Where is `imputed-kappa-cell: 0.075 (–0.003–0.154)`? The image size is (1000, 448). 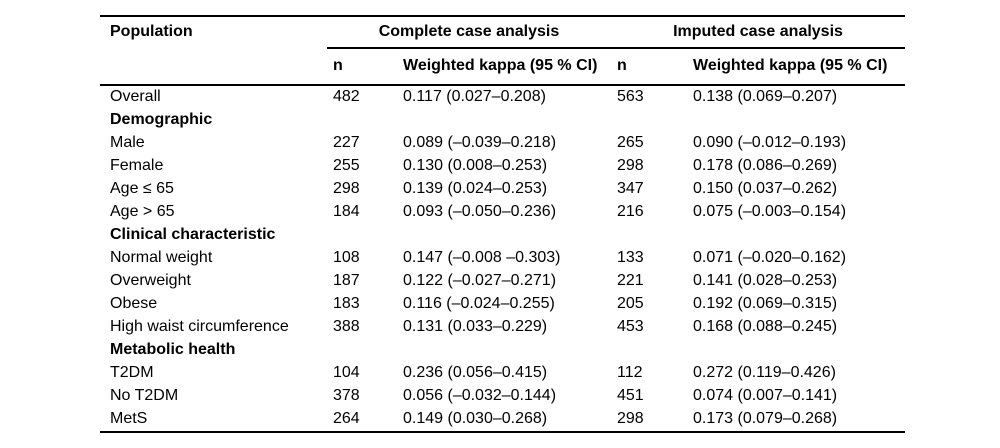 imputed-kappa-cell: 0.075 (–0.003–0.154) is located at coordinates (770, 211).